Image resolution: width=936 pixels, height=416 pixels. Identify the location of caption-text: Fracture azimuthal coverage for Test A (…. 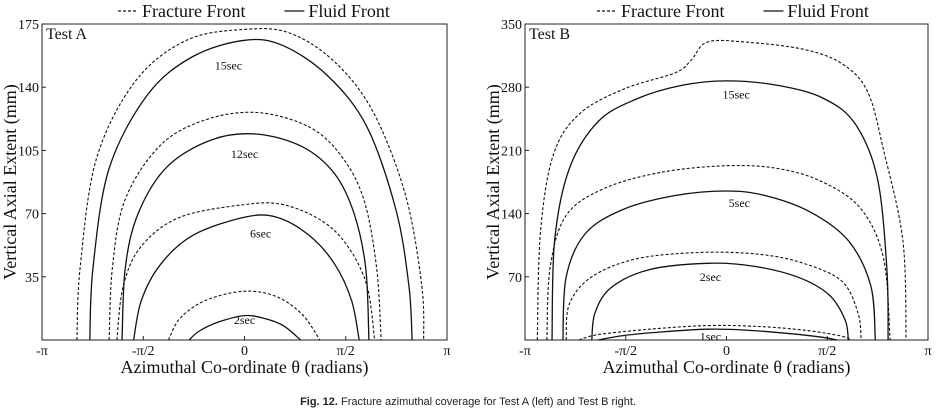
(488, 402).